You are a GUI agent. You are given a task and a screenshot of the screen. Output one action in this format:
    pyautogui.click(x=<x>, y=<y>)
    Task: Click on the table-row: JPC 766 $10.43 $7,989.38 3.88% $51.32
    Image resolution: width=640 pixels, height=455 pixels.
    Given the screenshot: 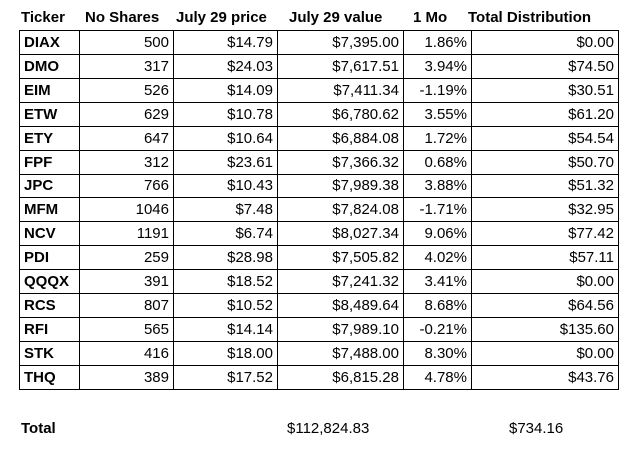 What is the action you would take?
    pyautogui.click(x=319, y=186)
    